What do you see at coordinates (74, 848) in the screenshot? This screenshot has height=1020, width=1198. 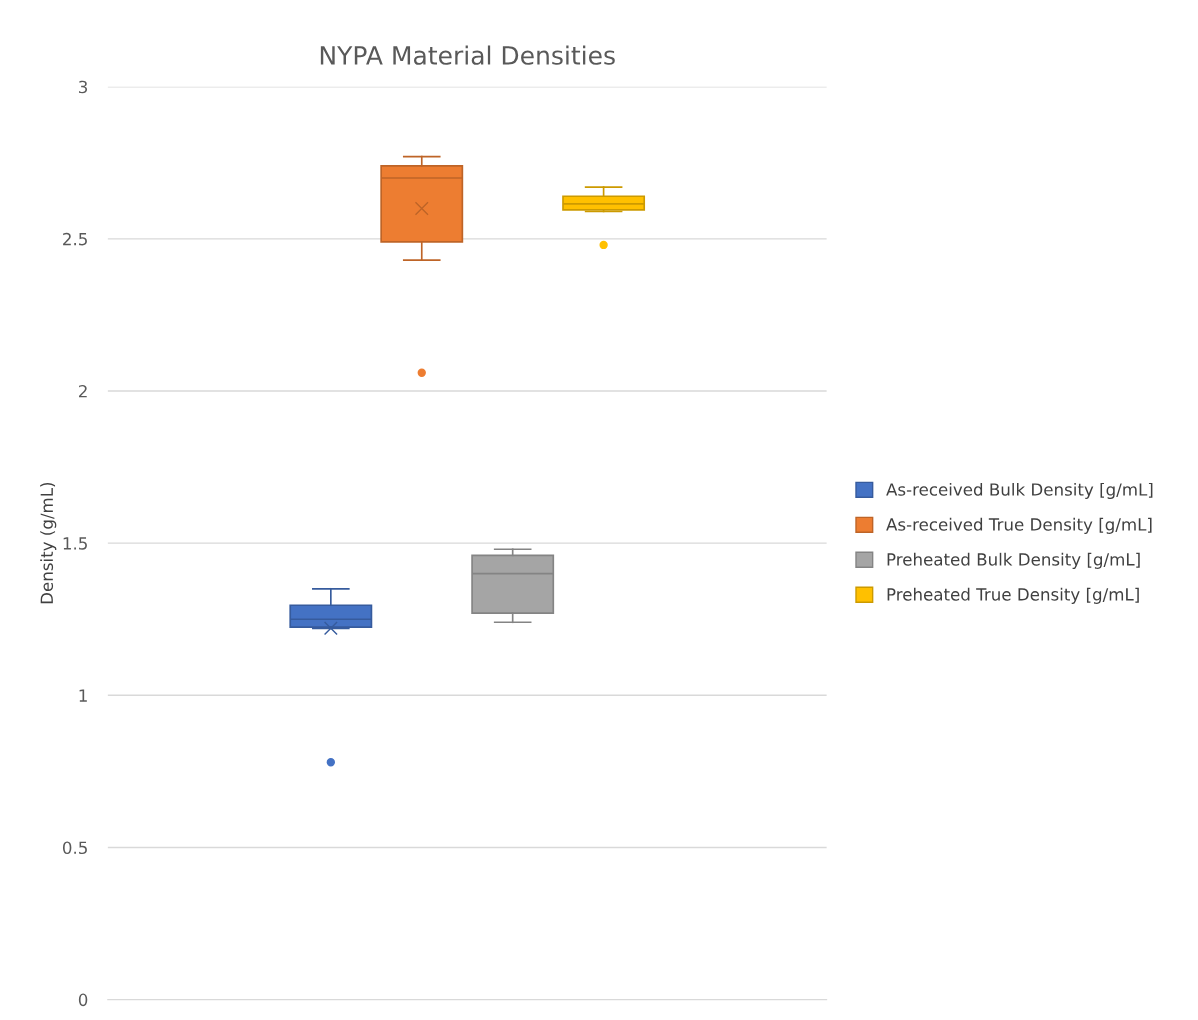 I see `y-tick-label: 0.5` at bounding box center [74, 848].